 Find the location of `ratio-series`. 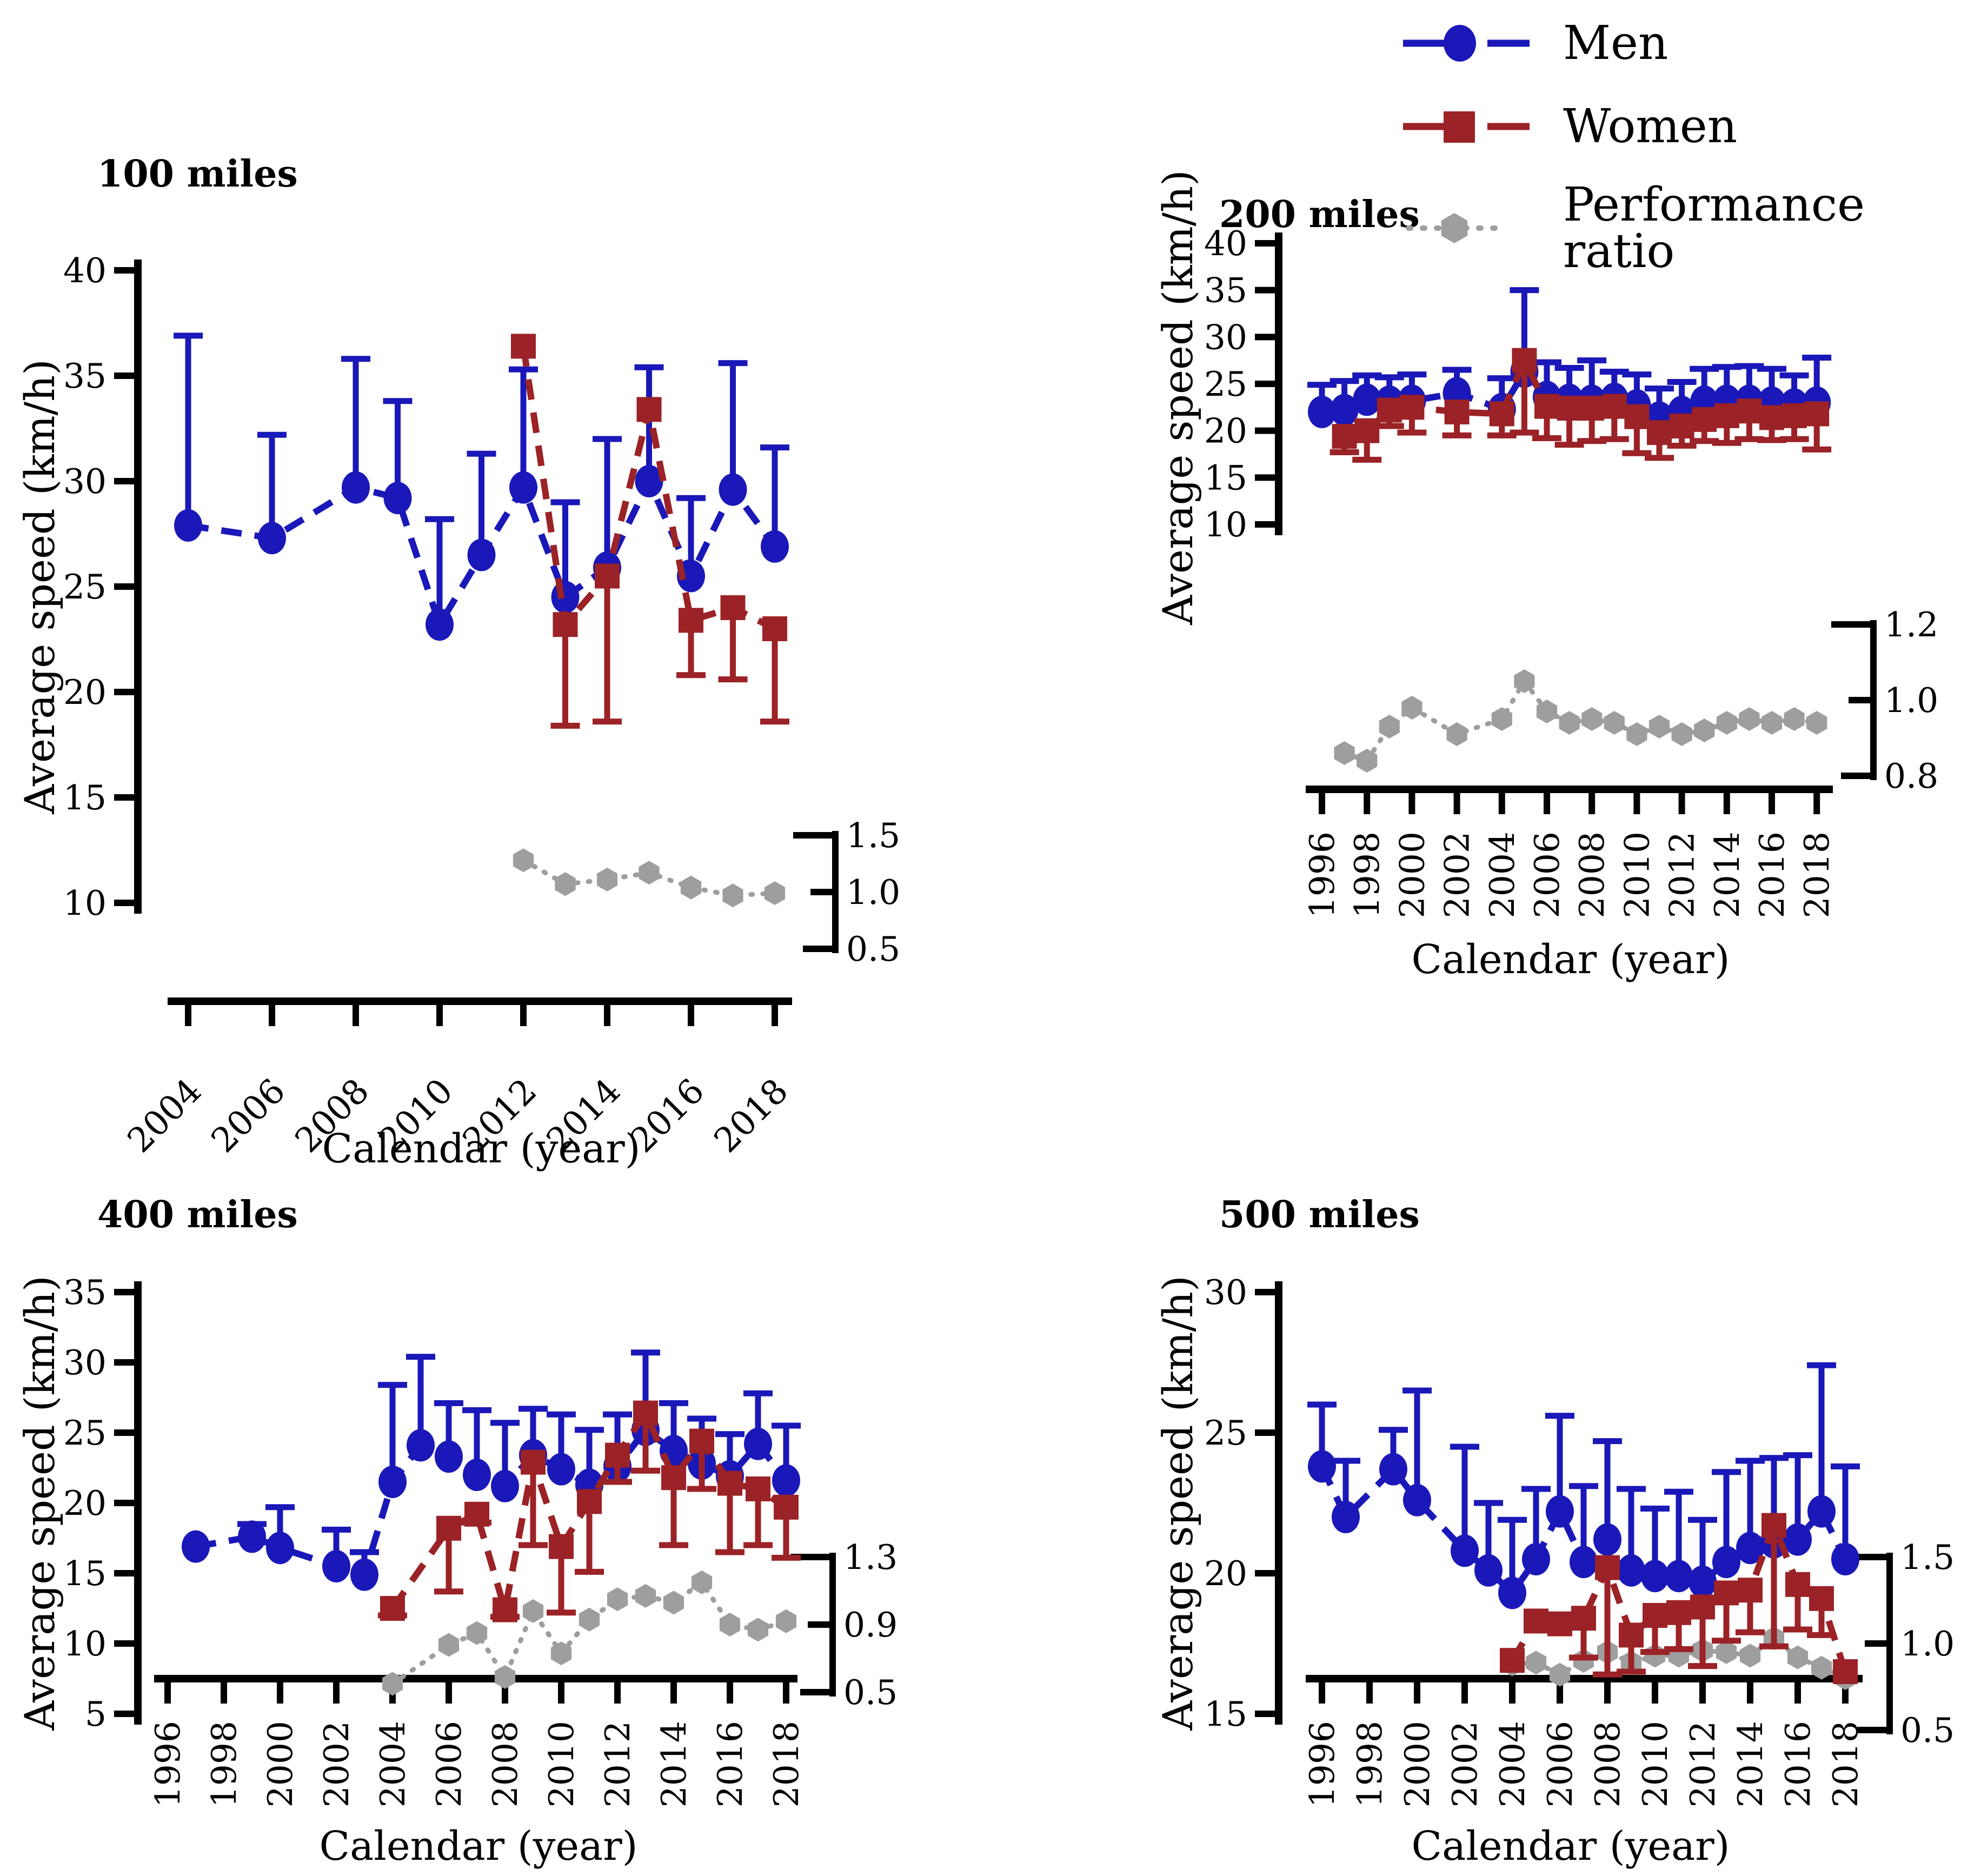

ratio-series is located at coordinates (1580, 721).